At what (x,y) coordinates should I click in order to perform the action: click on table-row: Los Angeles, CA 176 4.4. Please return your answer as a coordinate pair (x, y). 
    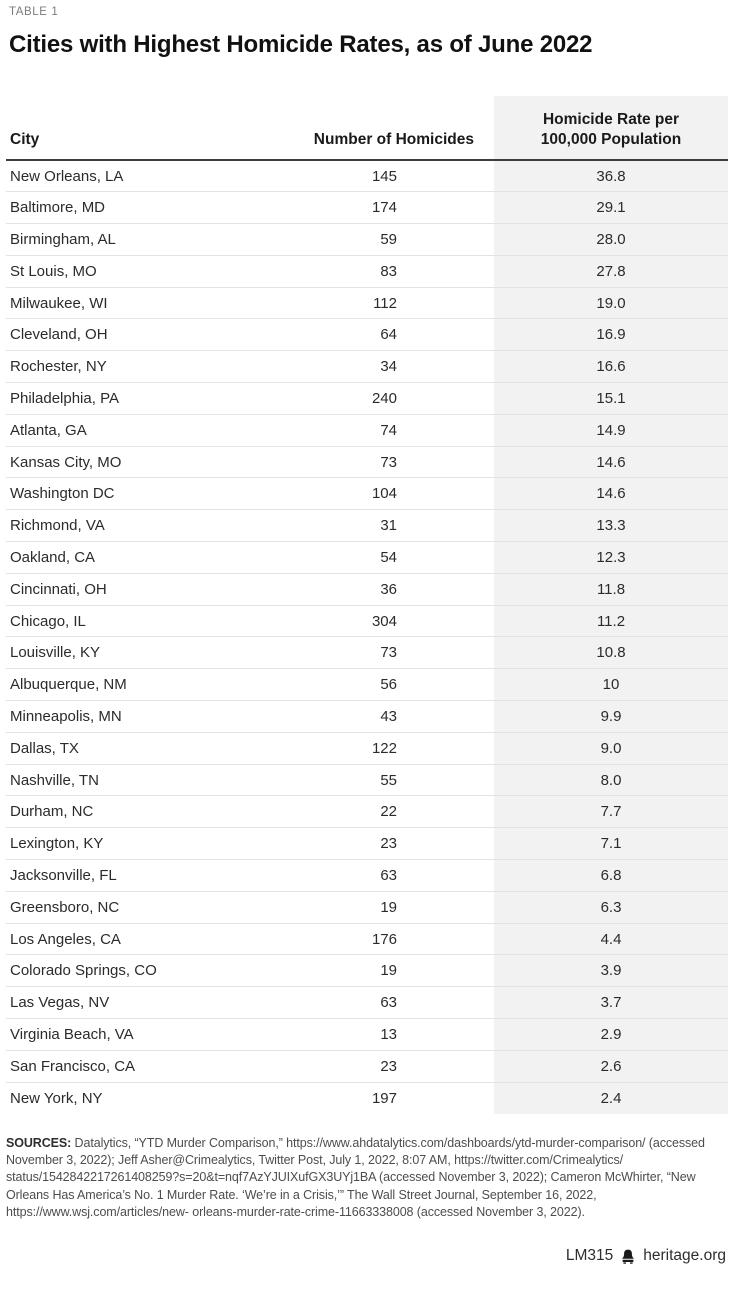
    Looking at the image, I should click on (367, 938).